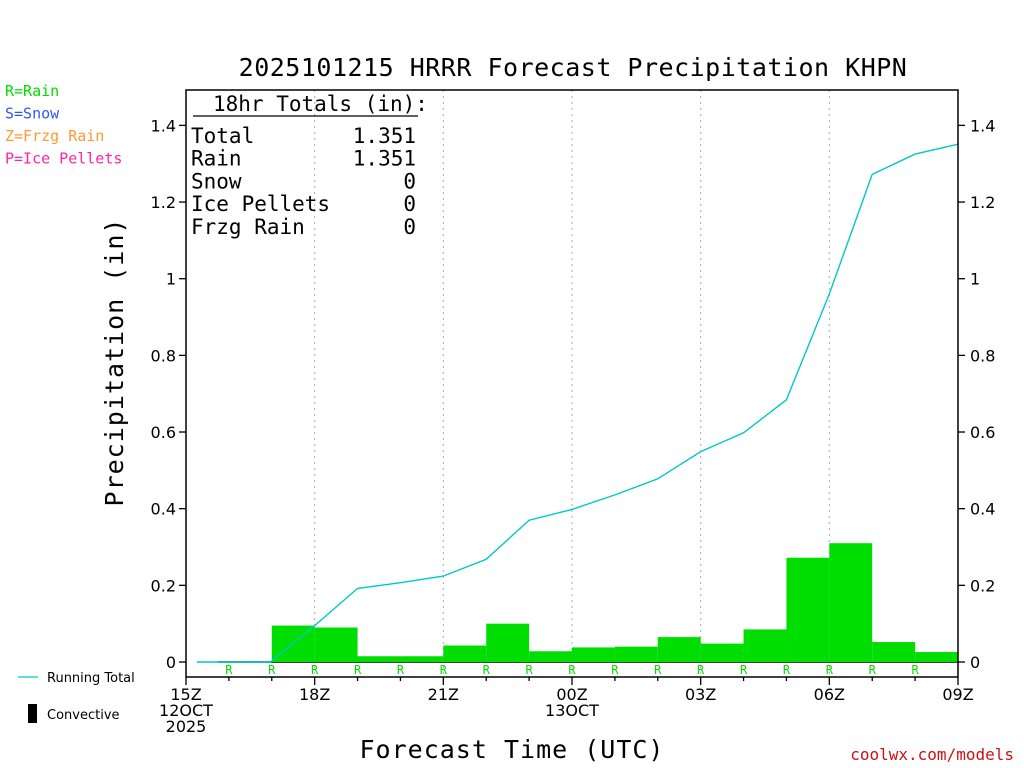  What do you see at coordinates (168, 394) in the screenshot?
I see `y-axis-left: 0 0.2 0.4 0.6 0.8 1 1.2 1.4` at bounding box center [168, 394].